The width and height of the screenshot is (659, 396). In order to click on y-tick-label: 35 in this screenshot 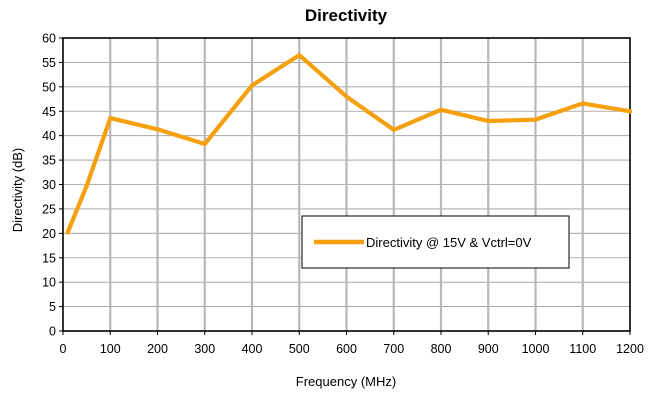, I will do `click(49, 161)`.